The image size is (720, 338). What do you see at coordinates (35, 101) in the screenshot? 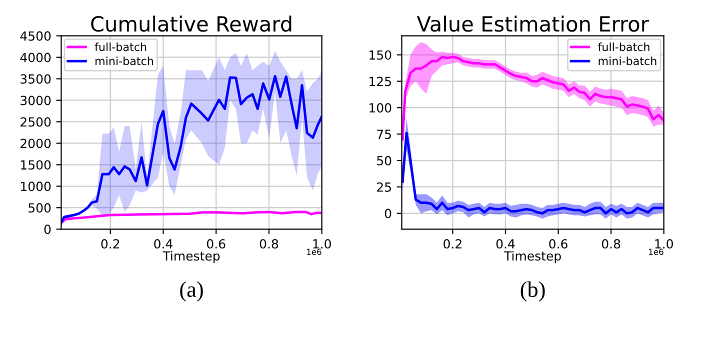
I see `y-tick-label: 3000` at bounding box center [35, 101].